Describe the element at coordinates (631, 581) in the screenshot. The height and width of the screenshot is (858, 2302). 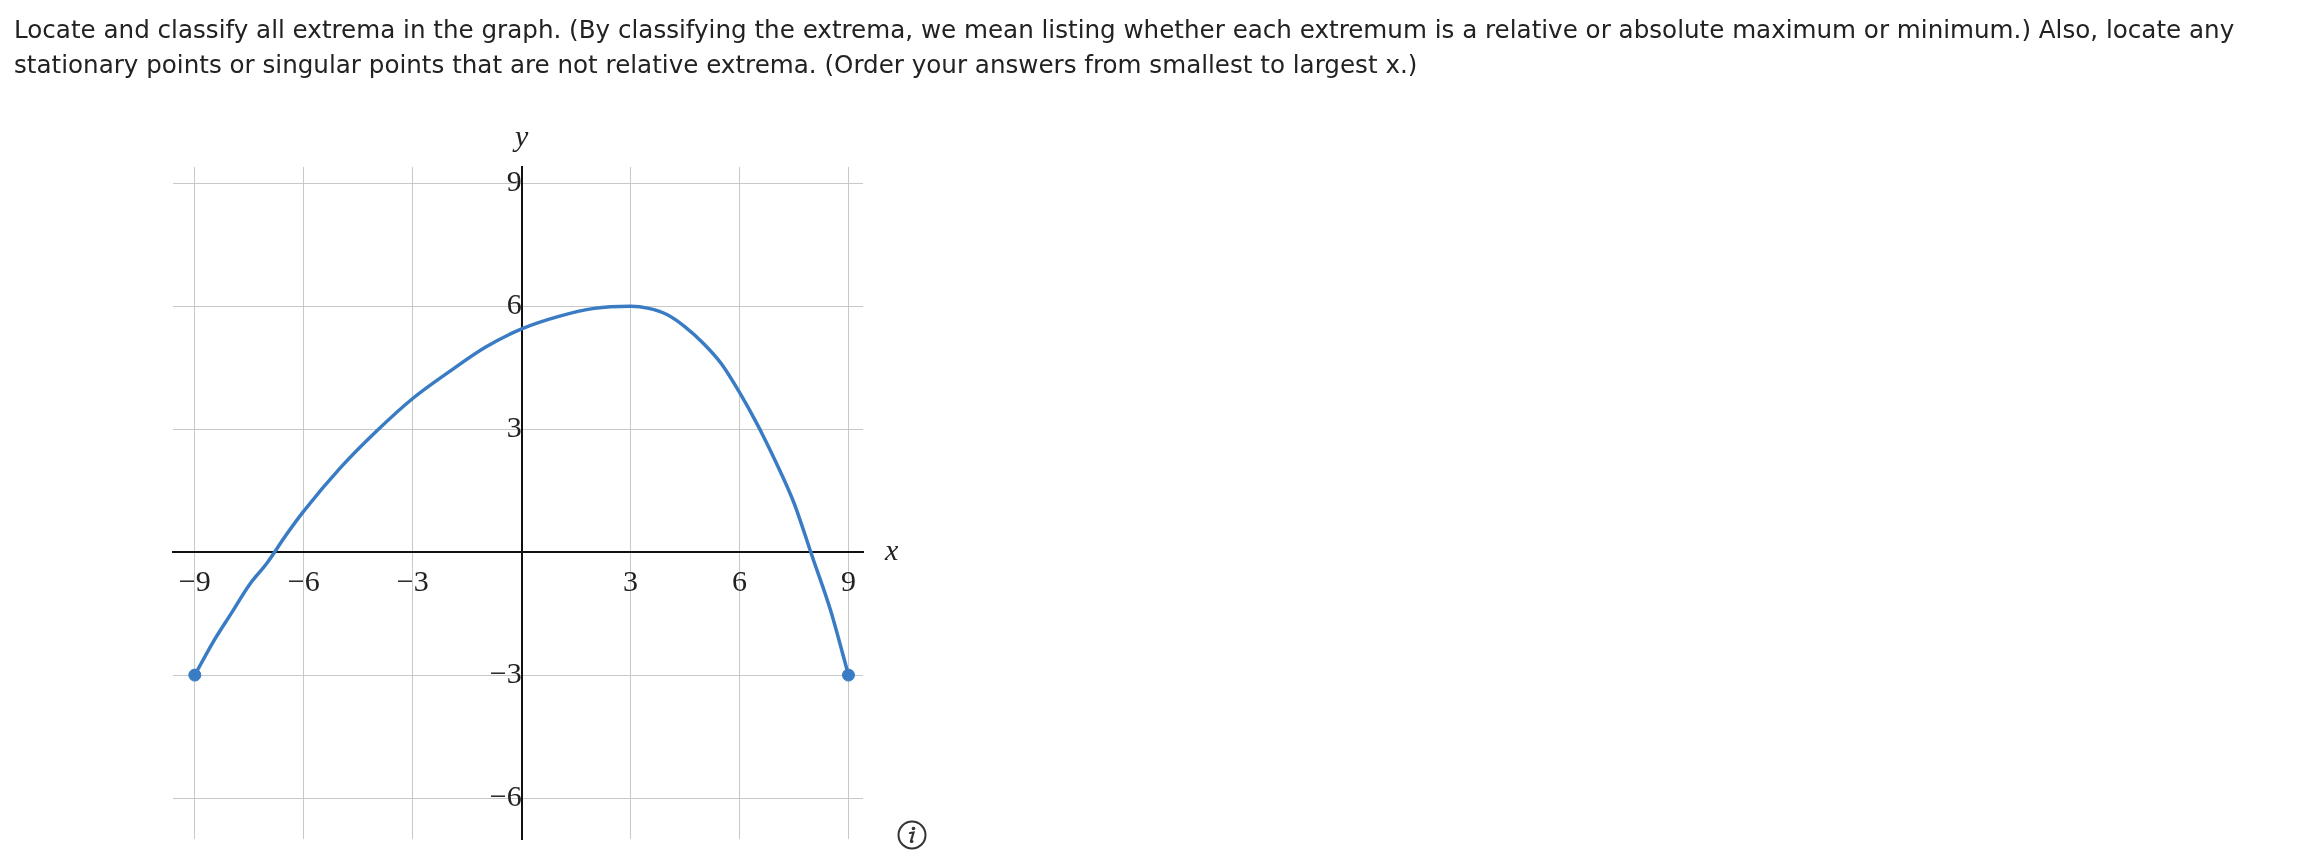
I see `x-tick-label: 3` at that location.